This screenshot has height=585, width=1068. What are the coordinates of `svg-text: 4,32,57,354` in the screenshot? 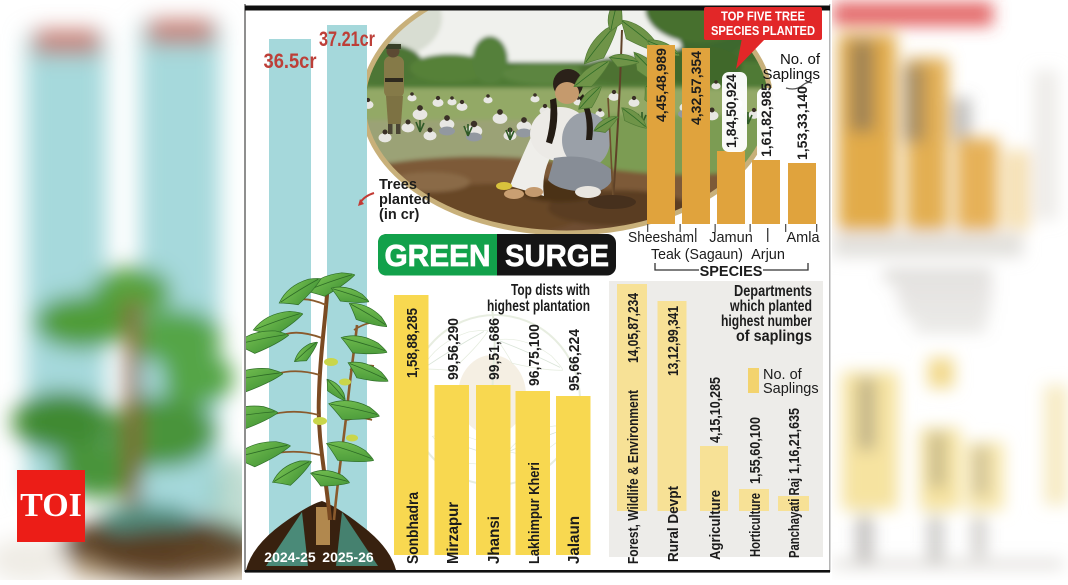 It's located at (696, 88).